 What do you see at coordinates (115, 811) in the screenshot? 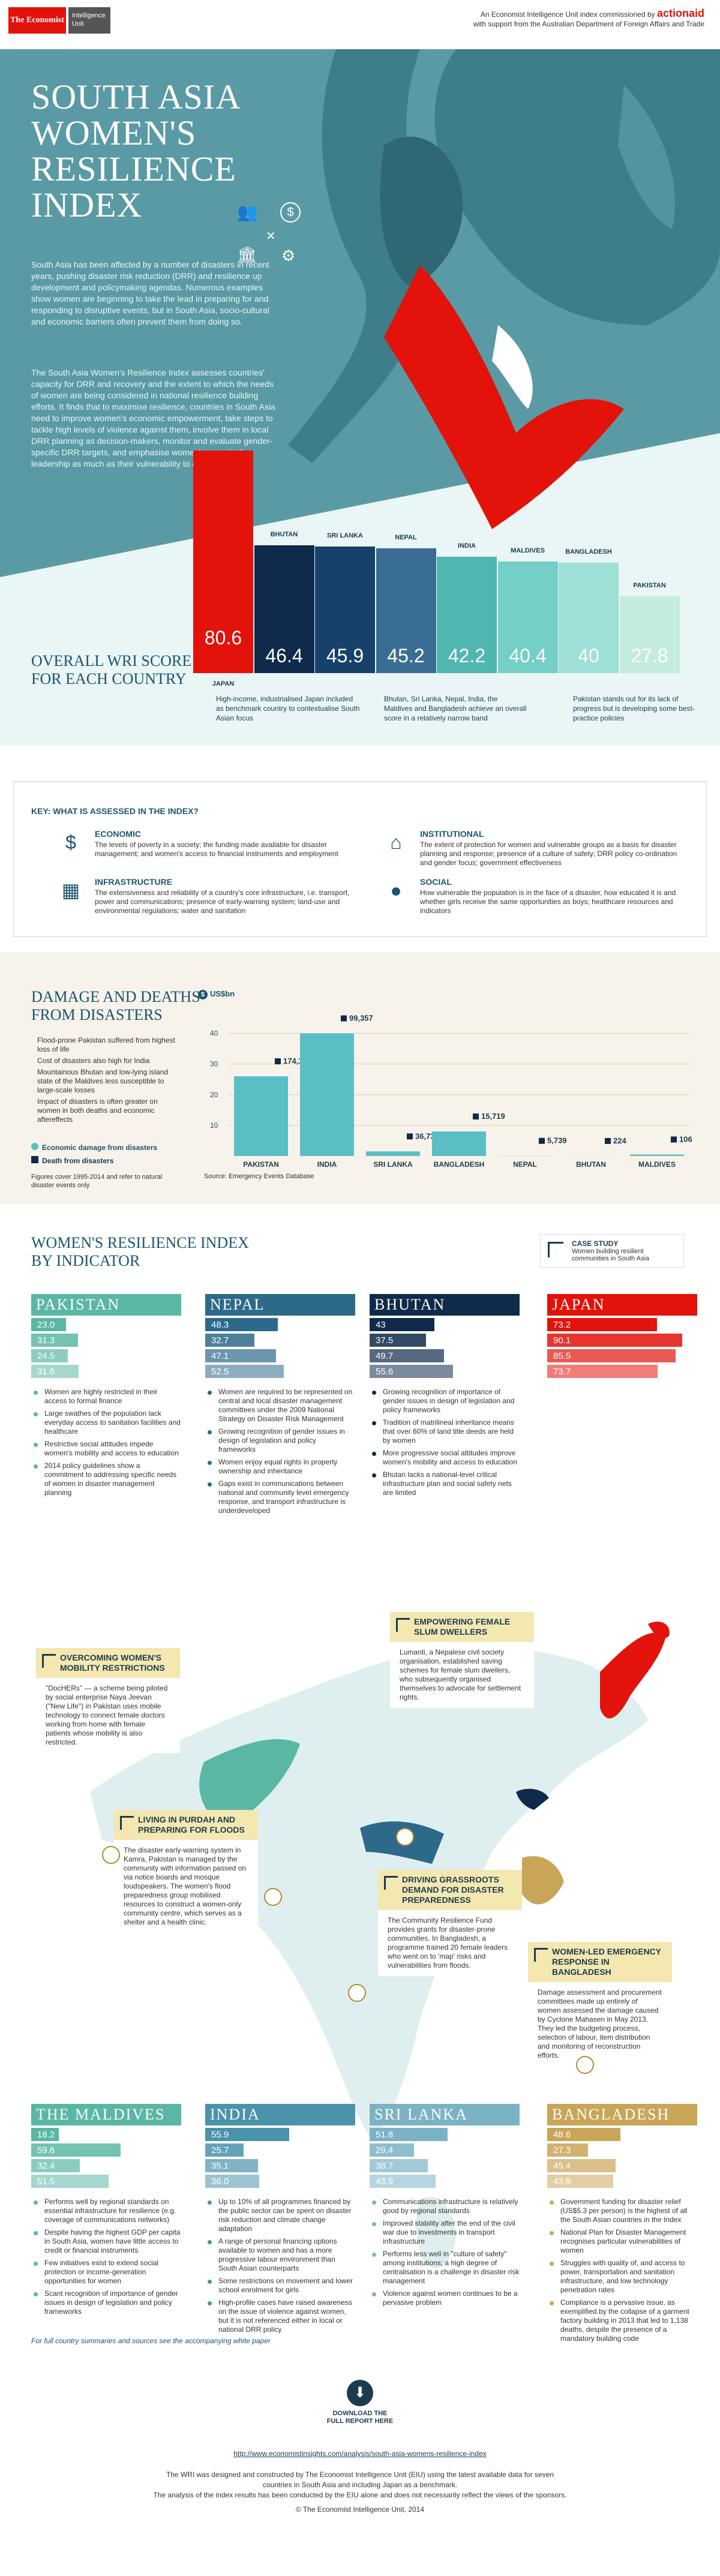
I see `key-title: KEY: WHAT IS ASSESSED IN THE INDEX?` at bounding box center [115, 811].